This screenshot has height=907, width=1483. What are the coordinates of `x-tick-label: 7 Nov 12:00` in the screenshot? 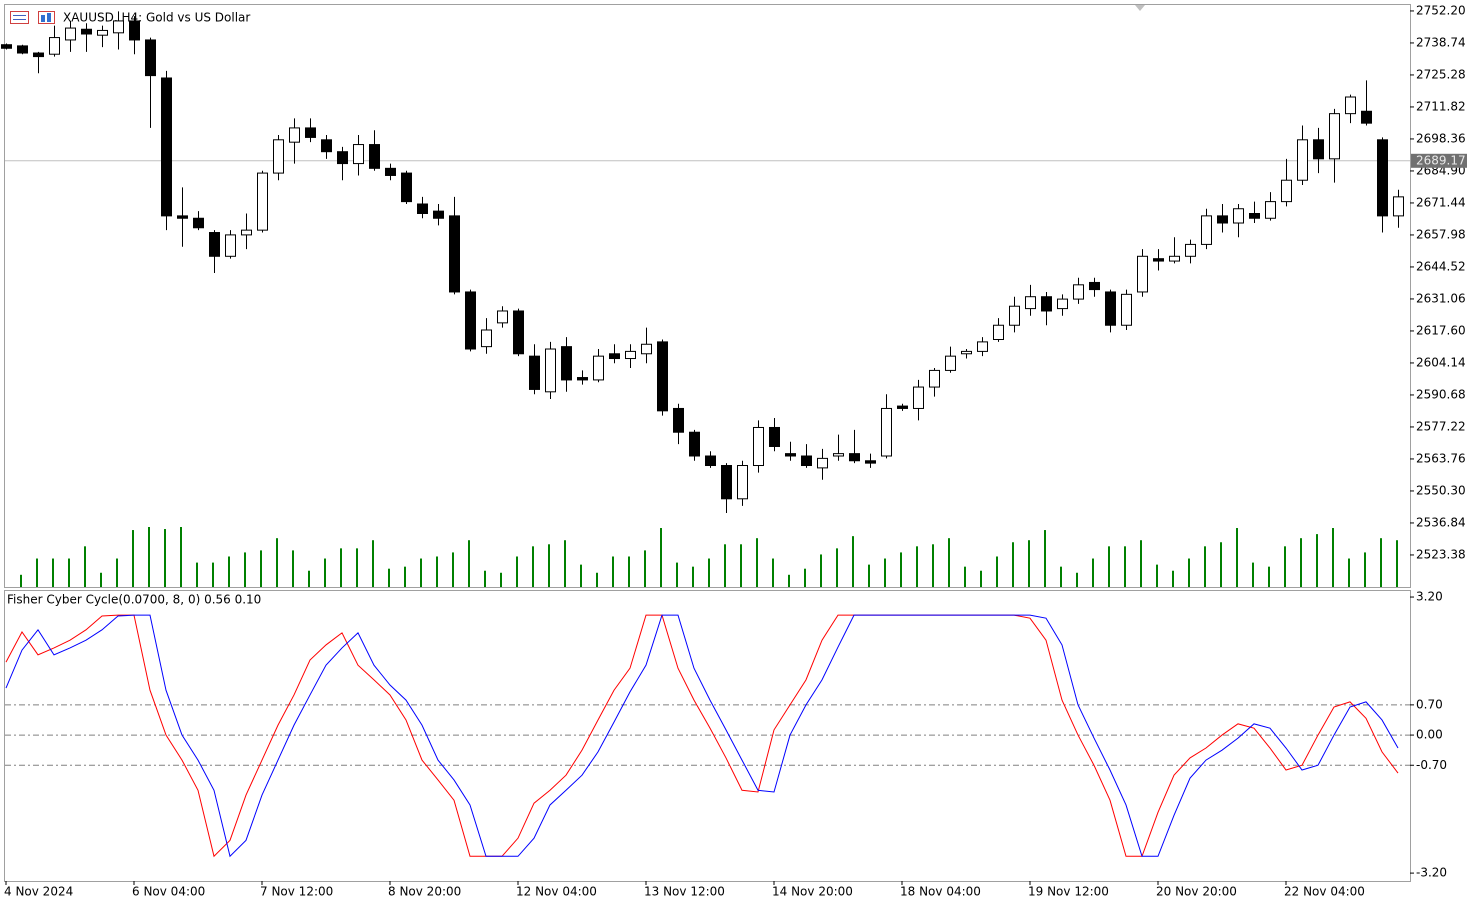 It's located at (296, 892).